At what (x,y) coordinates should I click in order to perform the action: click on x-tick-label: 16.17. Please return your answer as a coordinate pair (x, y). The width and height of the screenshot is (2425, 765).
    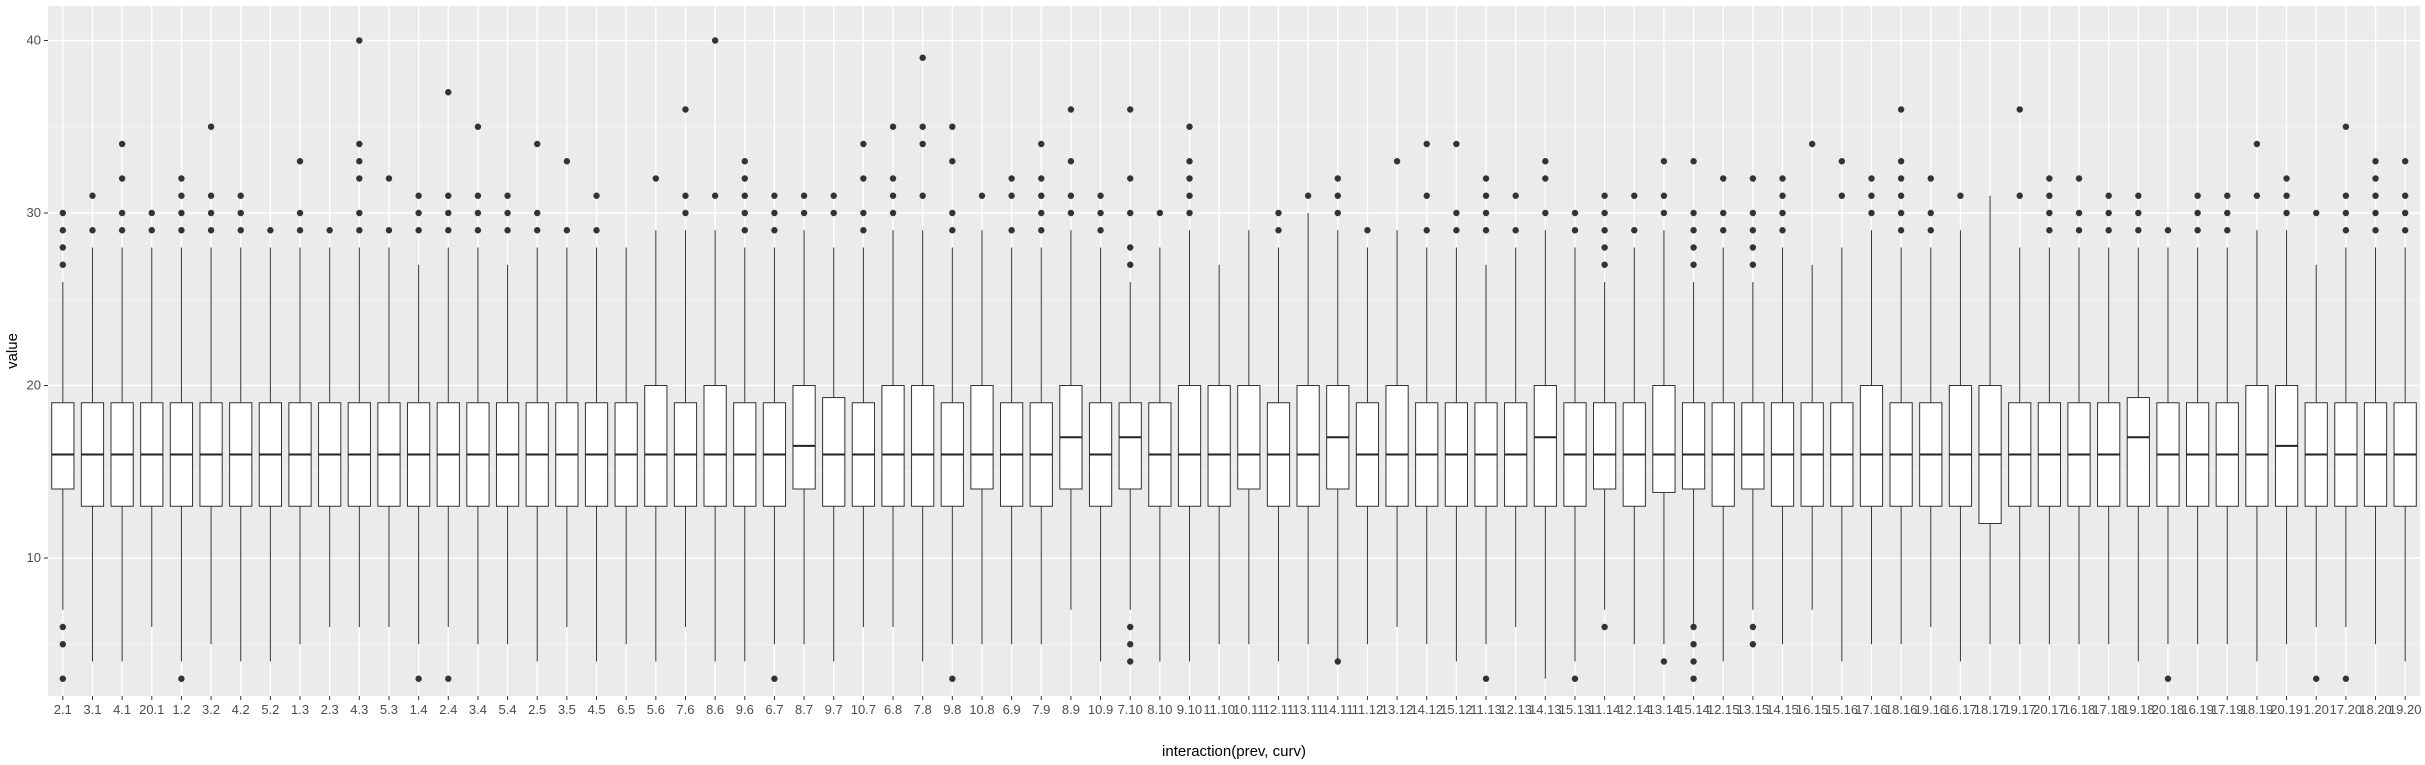
    Looking at the image, I should click on (1960, 709).